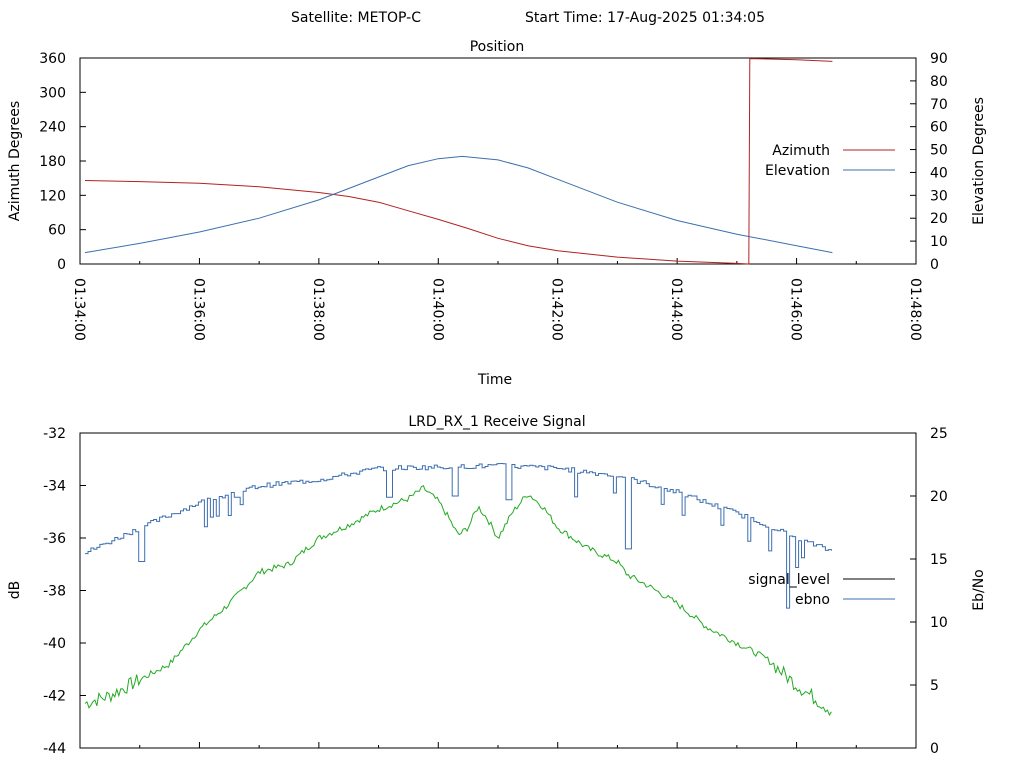 The height and width of the screenshot is (768, 1024). Describe the element at coordinates (497, 47) in the screenshot. I see `position-chart-title: Position` at that location.